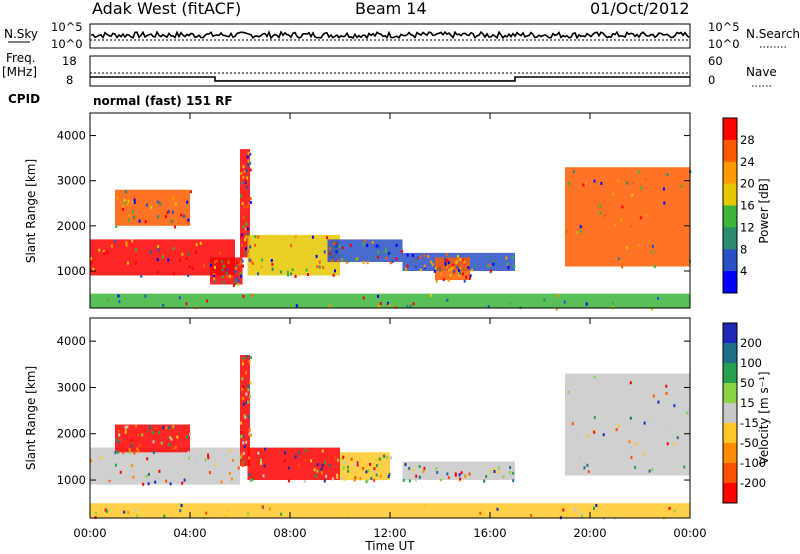  What do you see at coordinates (738, 205) in the screenshot?
I see `power-colorbar: 28 24 20 16 12 8 4` at bounding box center [738, 205].